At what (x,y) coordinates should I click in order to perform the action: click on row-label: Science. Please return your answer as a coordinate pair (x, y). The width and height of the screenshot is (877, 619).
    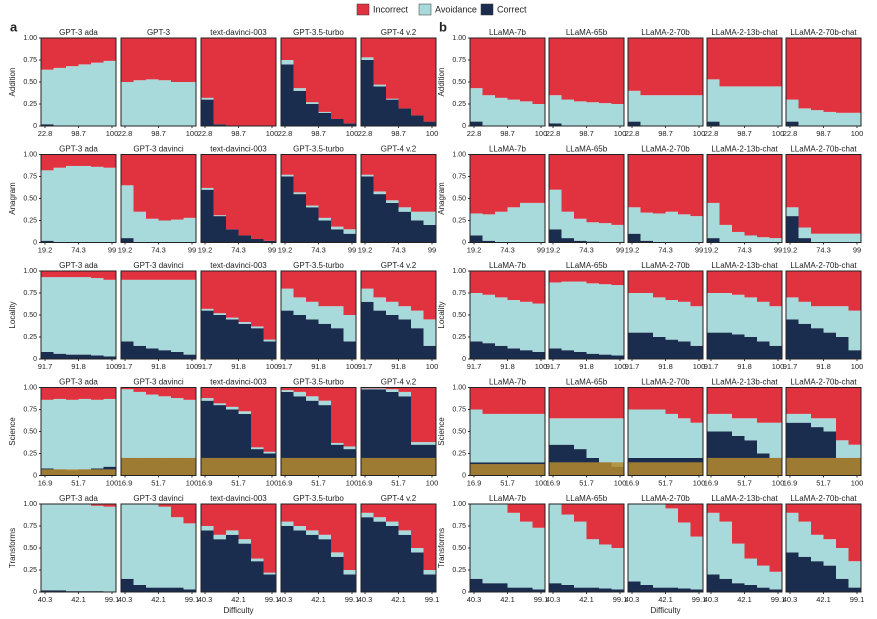
    Looking at the image, I should click on (441, 431).